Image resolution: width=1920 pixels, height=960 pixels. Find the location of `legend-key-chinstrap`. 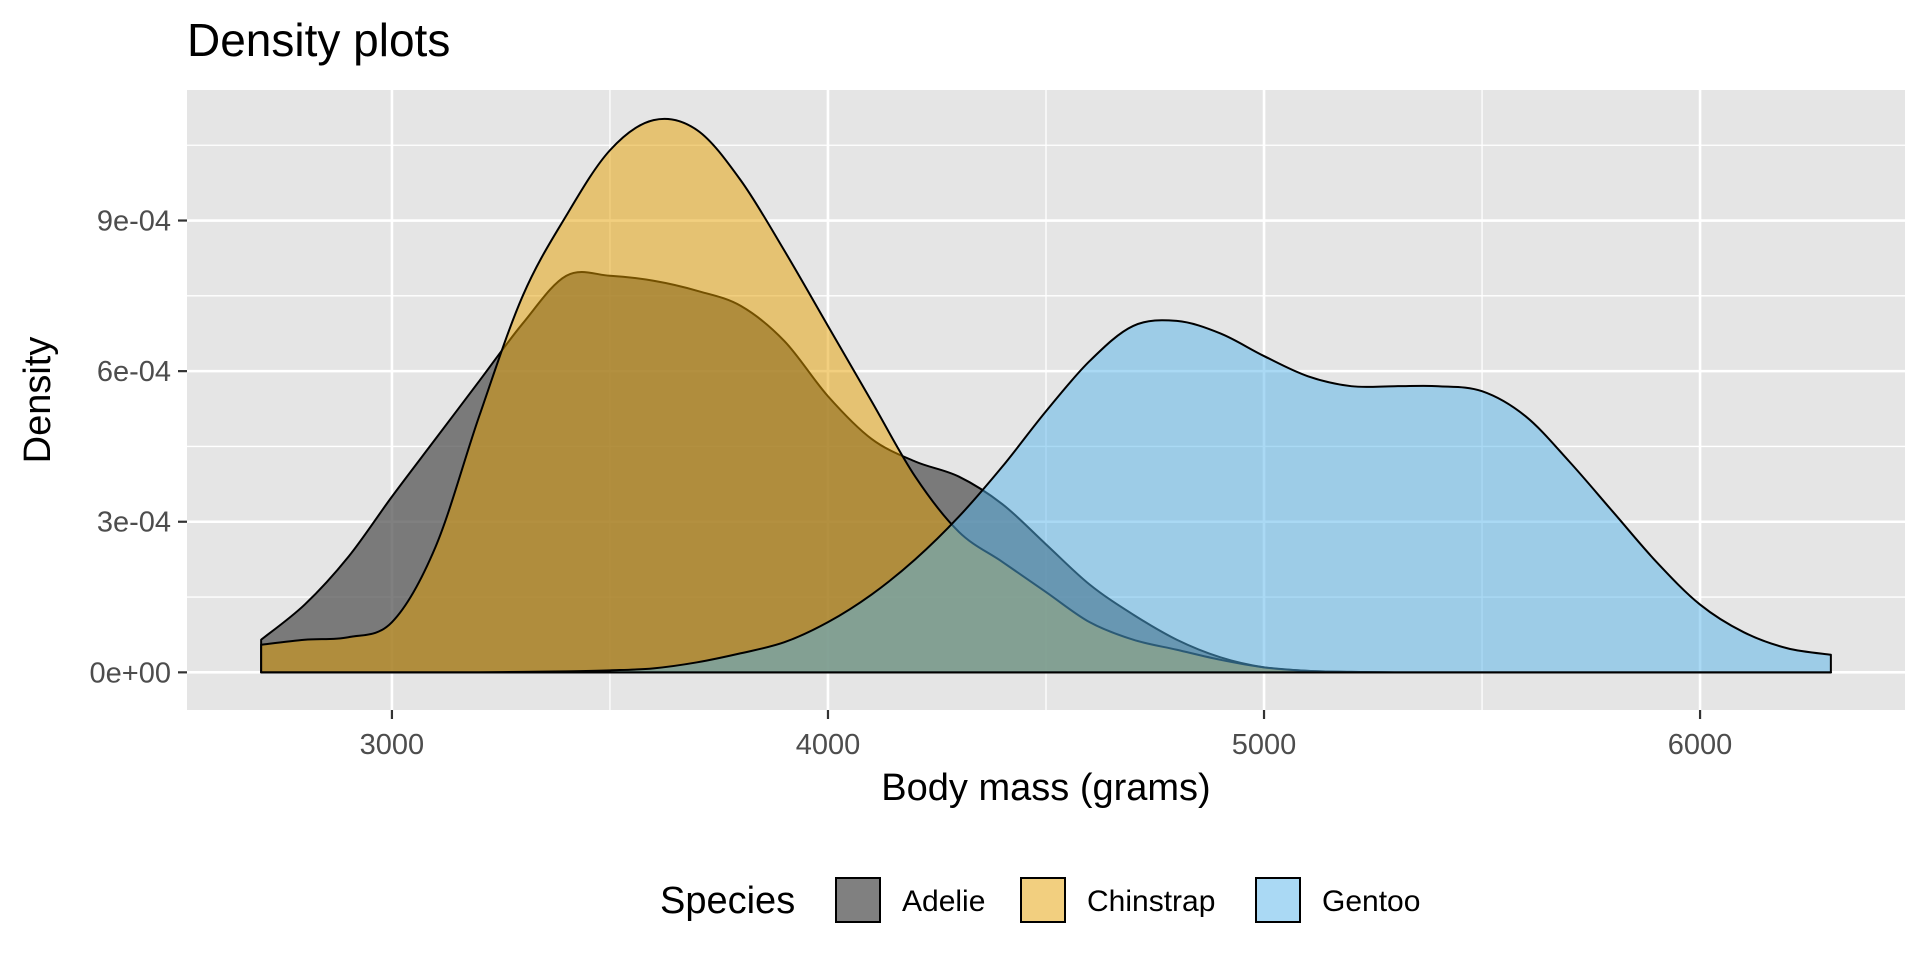

legend-key-chinstrap is located at coordinates (1043, 900).